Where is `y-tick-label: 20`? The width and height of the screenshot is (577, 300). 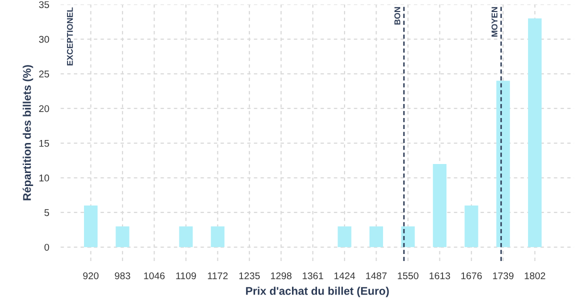 y-tick-label: 20 is located at coordinates (44, 108).